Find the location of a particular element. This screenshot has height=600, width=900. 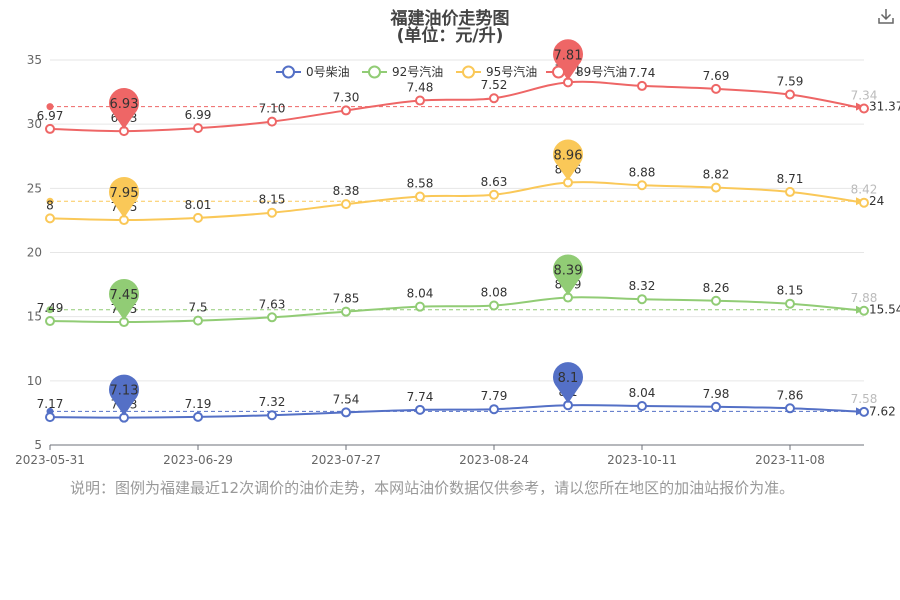

data-label: 7.30 is located at coordinates (346, 97).